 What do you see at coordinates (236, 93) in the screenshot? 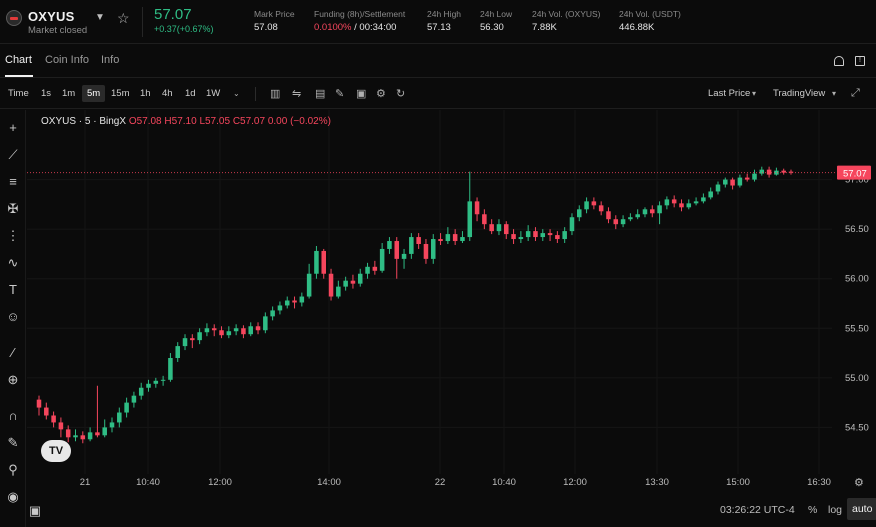
I see `interval-chevron-down-icon: ⌄` at bounding box center [236, 93].